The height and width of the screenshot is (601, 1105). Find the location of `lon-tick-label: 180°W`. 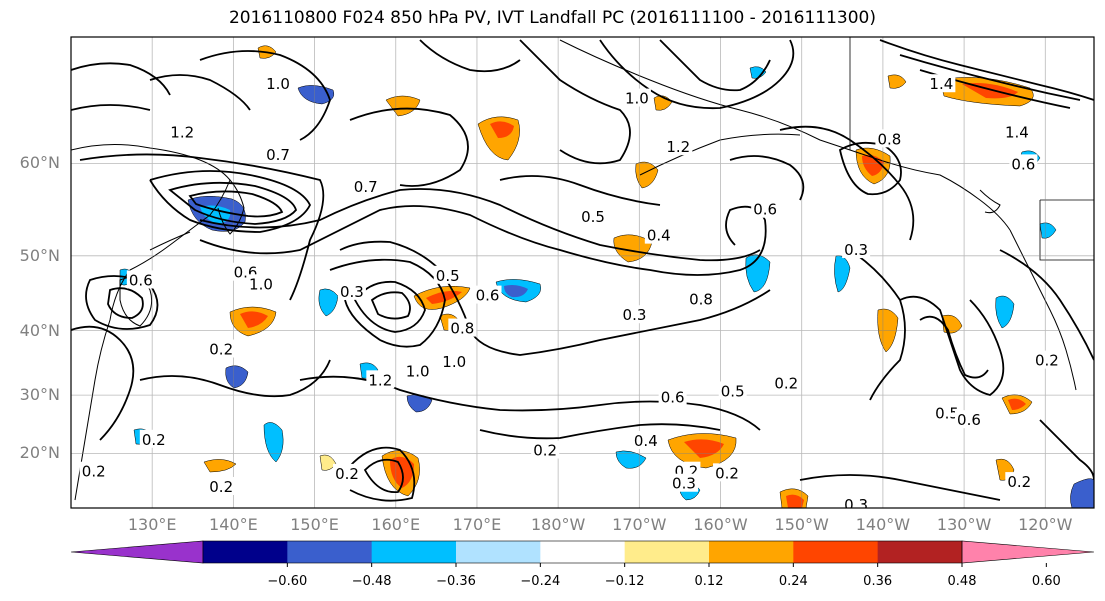

lon-tick-label: 180°W is located at coordinates (558, 524).